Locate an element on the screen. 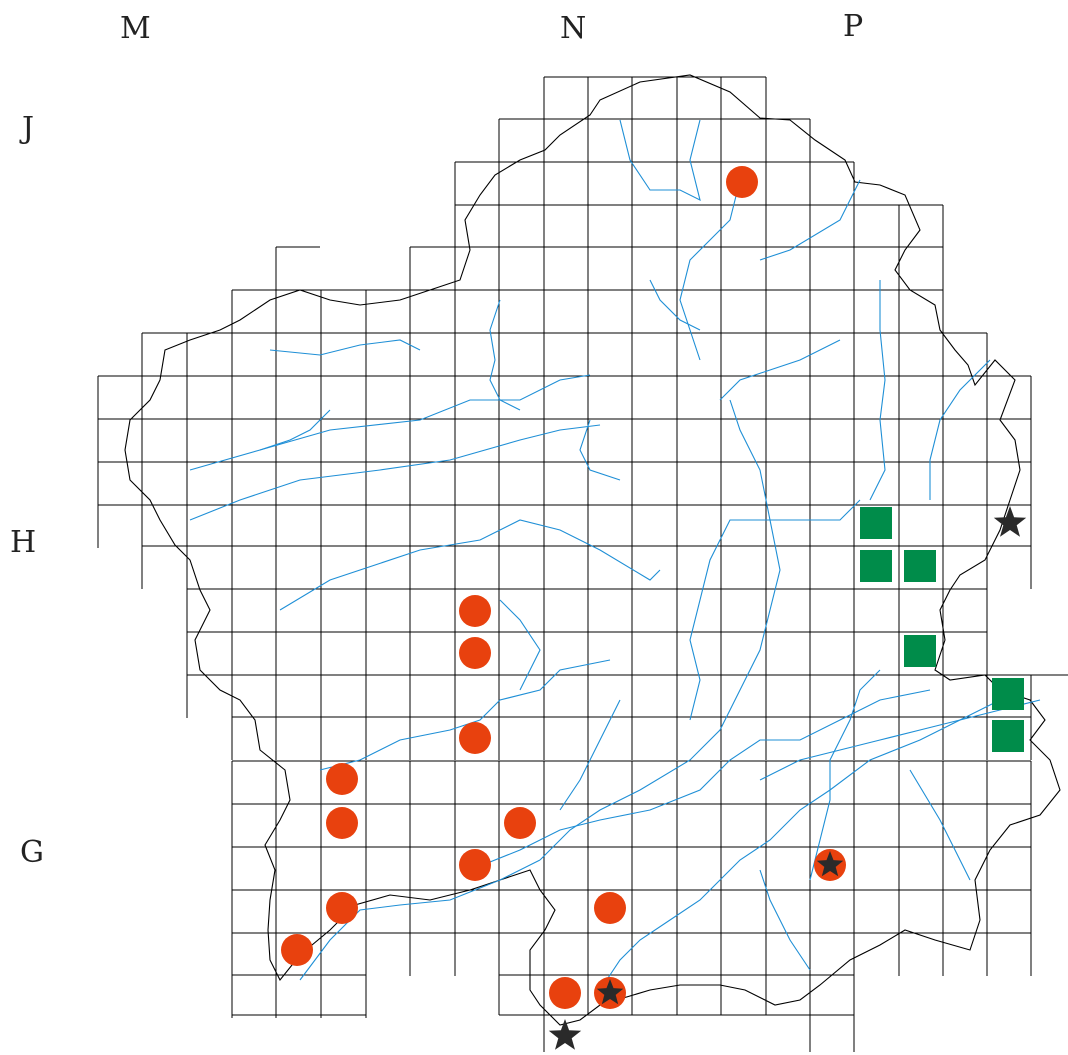 This screenshot has height=1055, width=1068. column-label-p: P is located at coordinates (853, 26).